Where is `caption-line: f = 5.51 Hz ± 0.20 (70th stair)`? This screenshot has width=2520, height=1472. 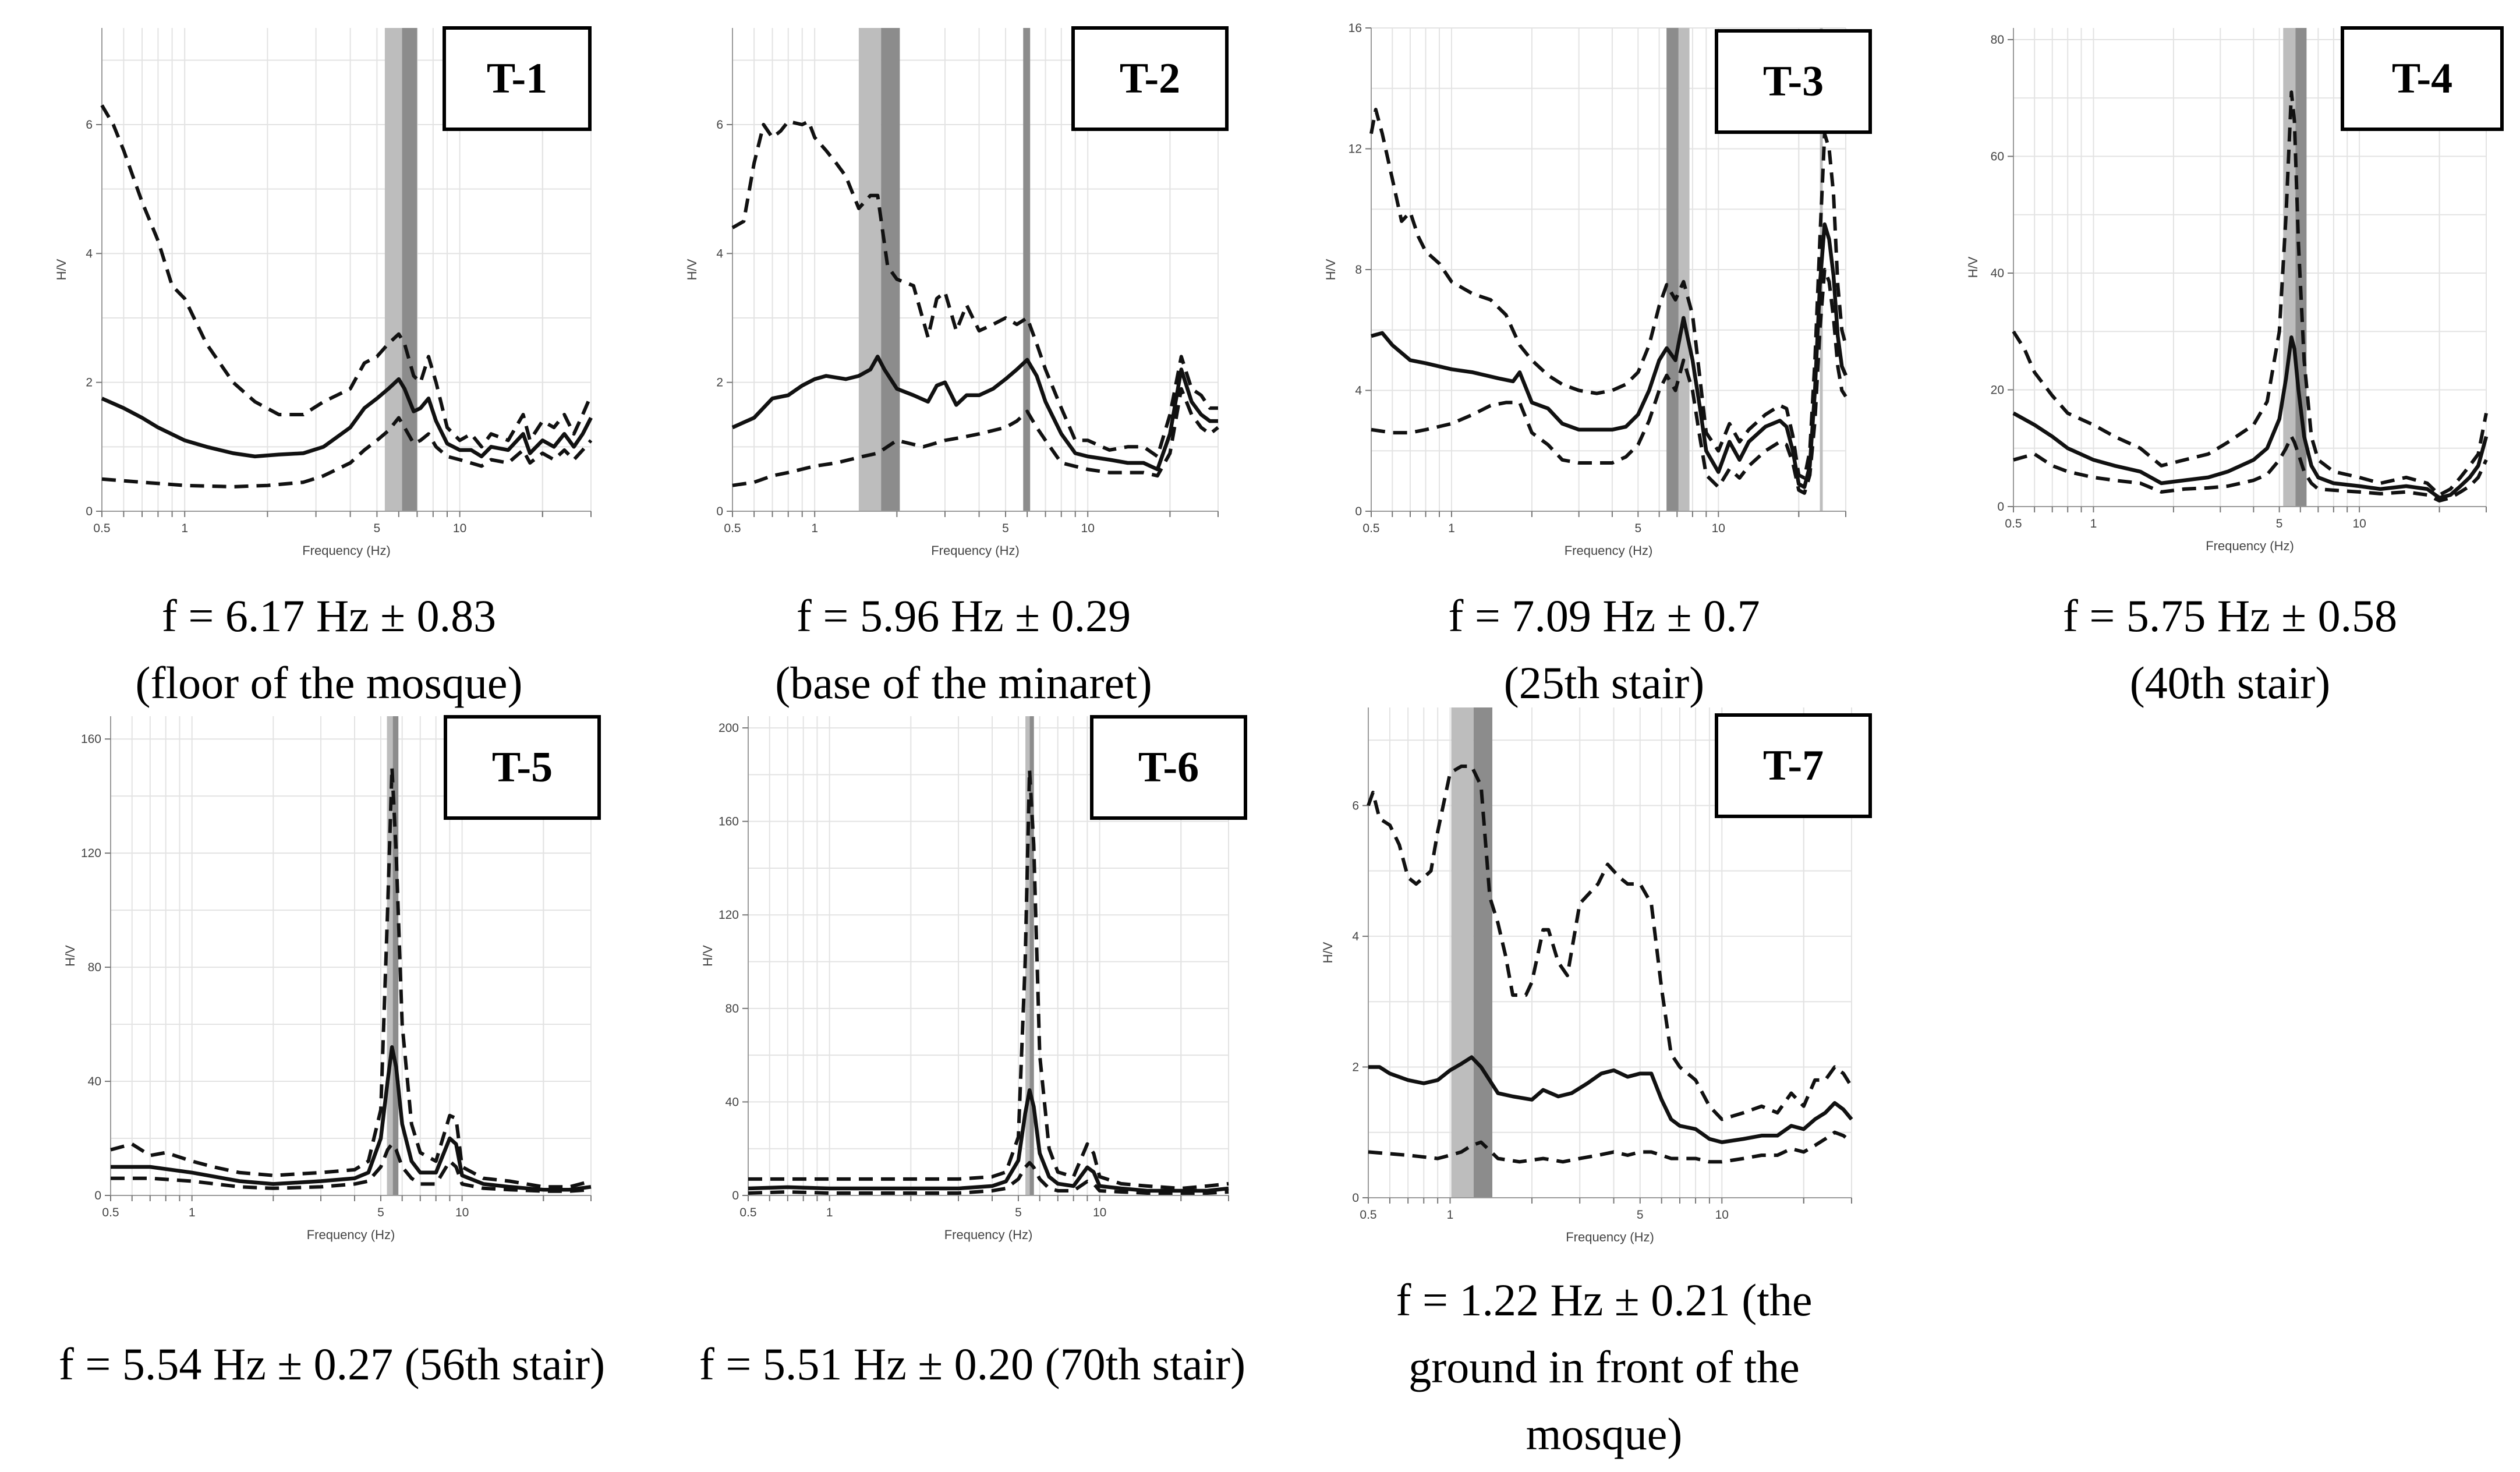
caption-line: f = 5.51 Hz ± 0.20 (70th stair) is located at coordinates (972, 1364).